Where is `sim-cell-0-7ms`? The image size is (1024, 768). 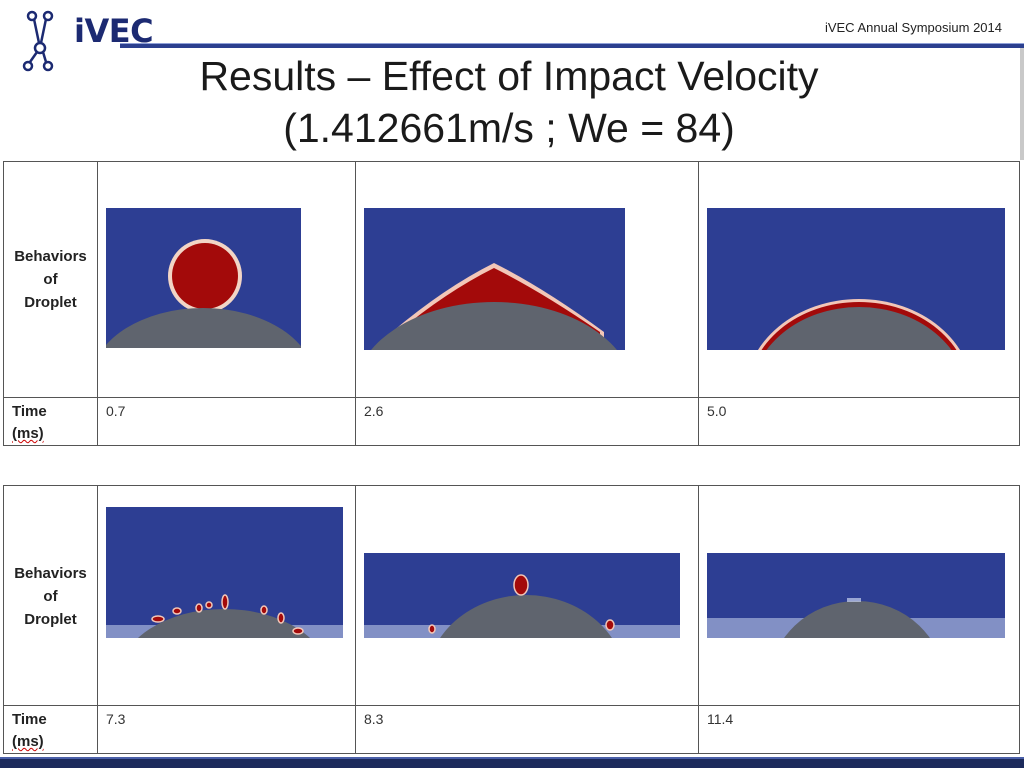 sim-cell-0-7ms is located at coordinates (226, 279).